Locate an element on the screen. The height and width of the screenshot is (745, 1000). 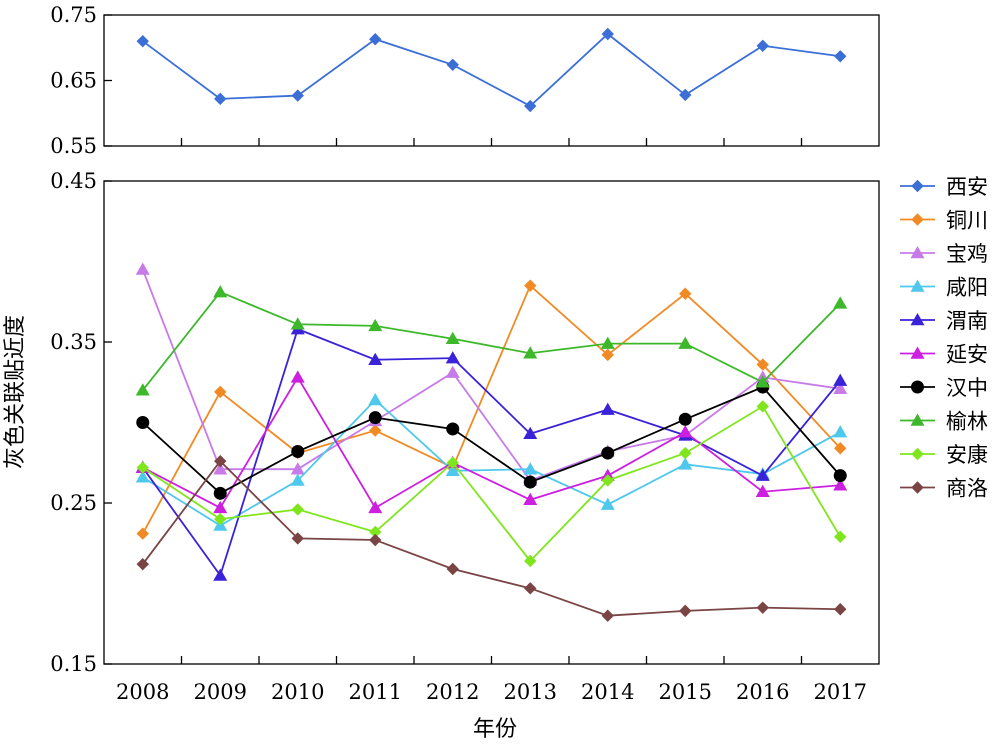
legend-label: 铜川 is located at coordinates (967, 221).